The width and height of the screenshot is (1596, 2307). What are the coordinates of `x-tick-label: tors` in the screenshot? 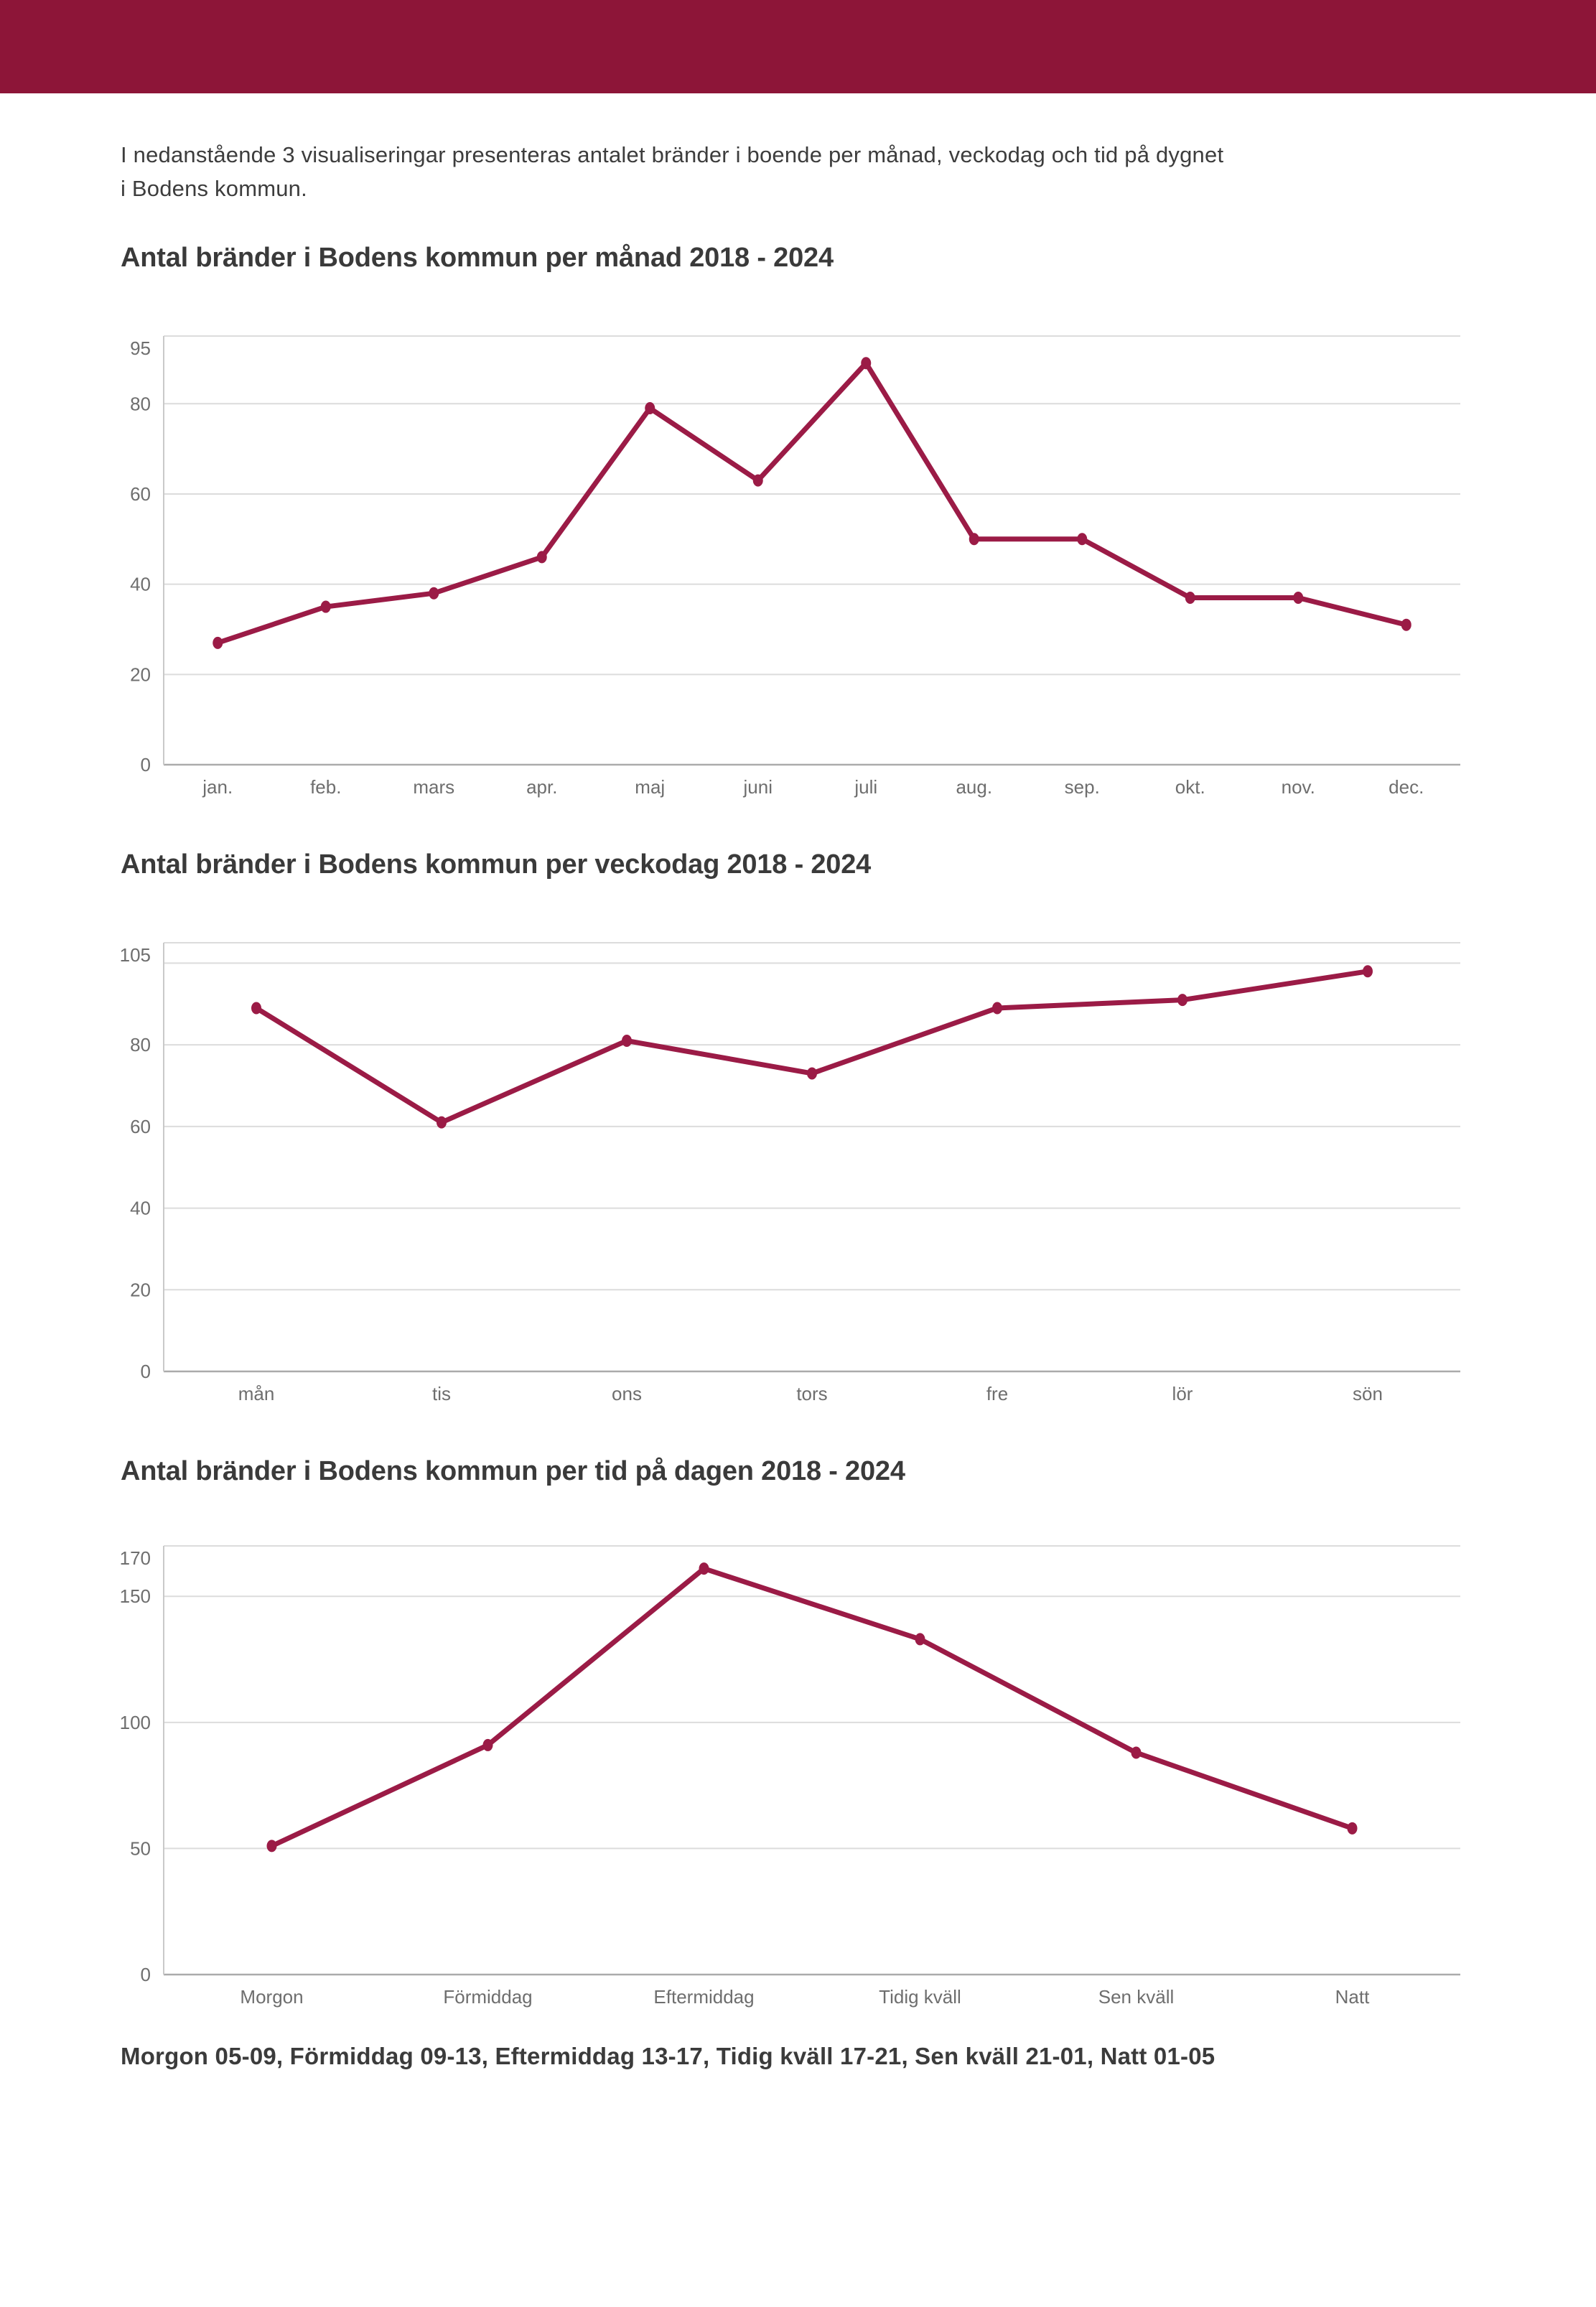 It's located at (811, 1393).